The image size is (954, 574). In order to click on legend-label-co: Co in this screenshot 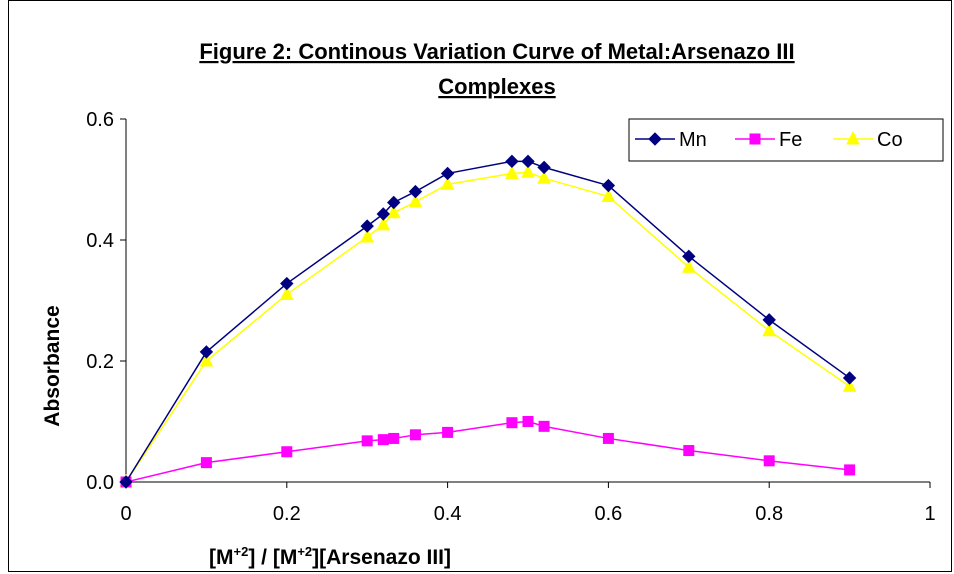, I will do `click(890, 140)`.